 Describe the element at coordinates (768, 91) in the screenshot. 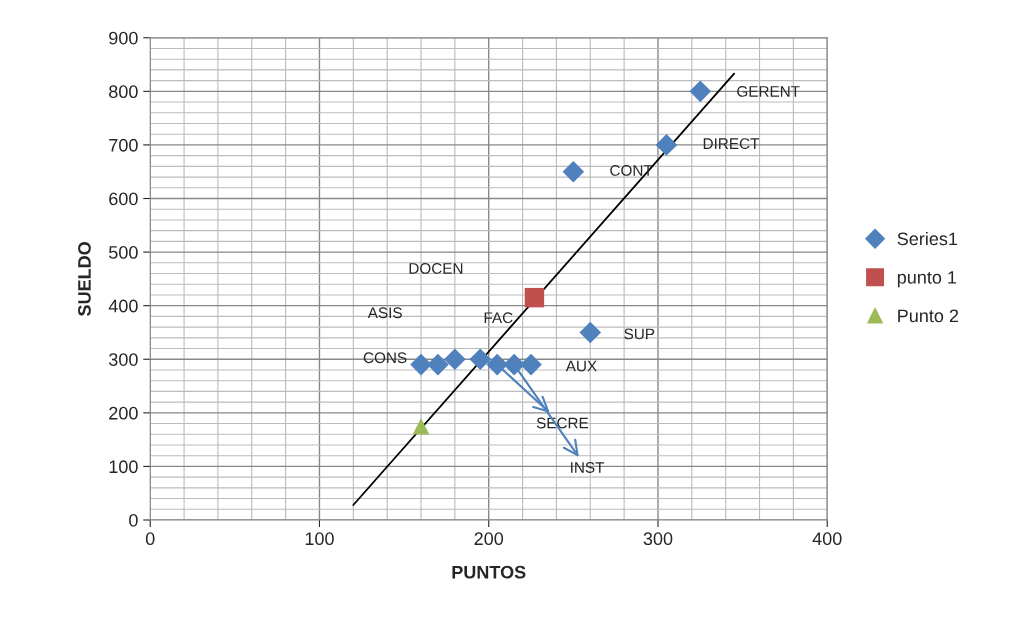

I see `annotation: GERENT` at that location.